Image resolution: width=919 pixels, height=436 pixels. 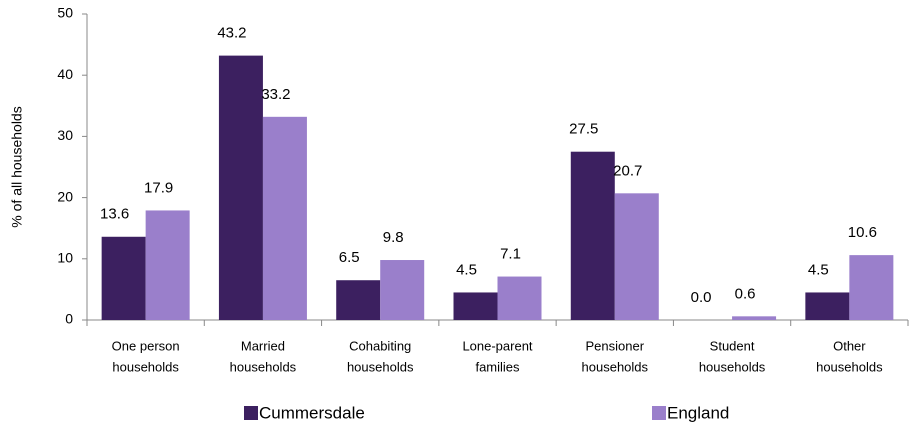 I want to click on x-tick-label: Other, so click(x=849, y=345).